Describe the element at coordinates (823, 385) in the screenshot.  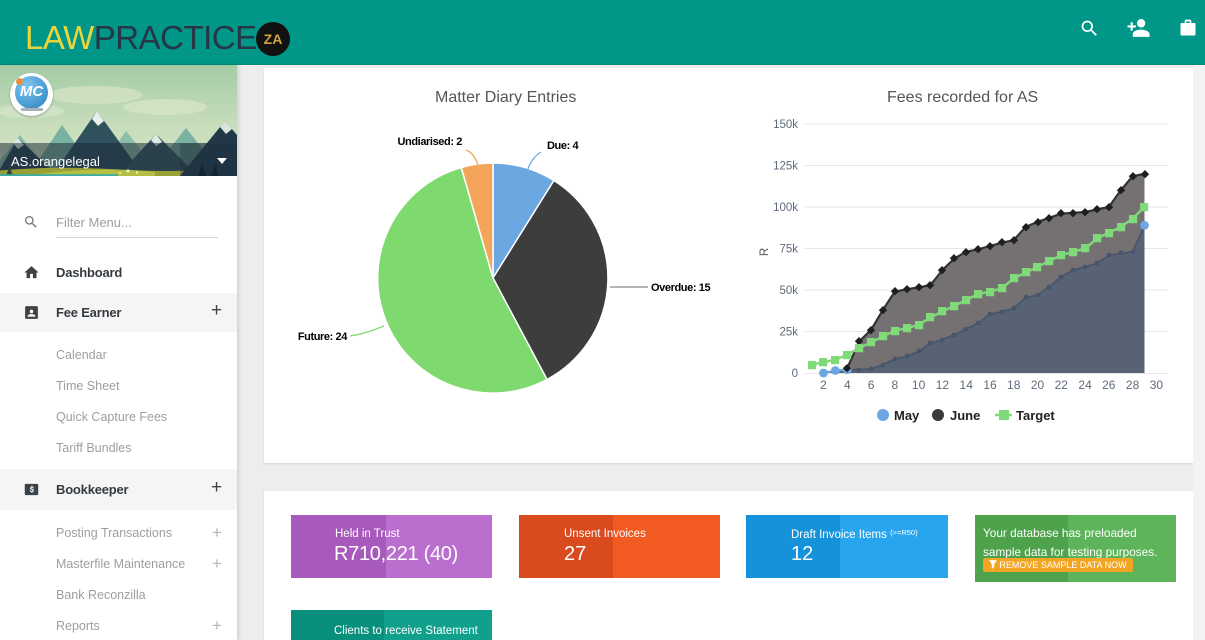
I see `svg-text: 2` at that location.